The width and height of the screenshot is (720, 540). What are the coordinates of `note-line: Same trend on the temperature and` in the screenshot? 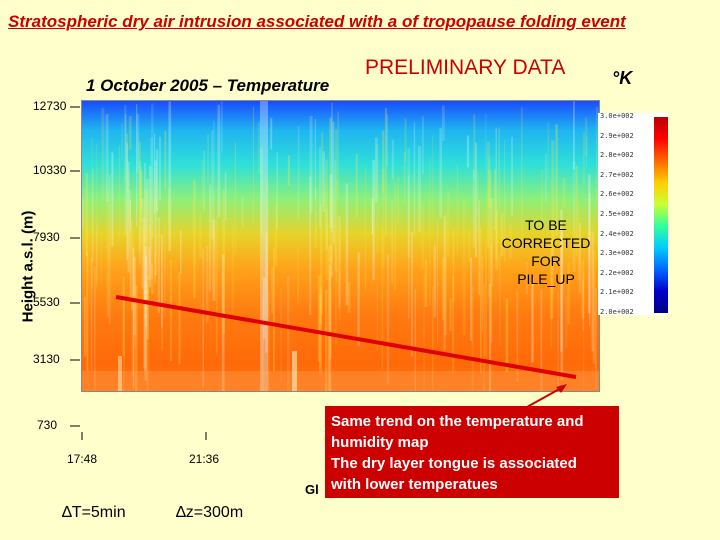 It's located at (457, 421).